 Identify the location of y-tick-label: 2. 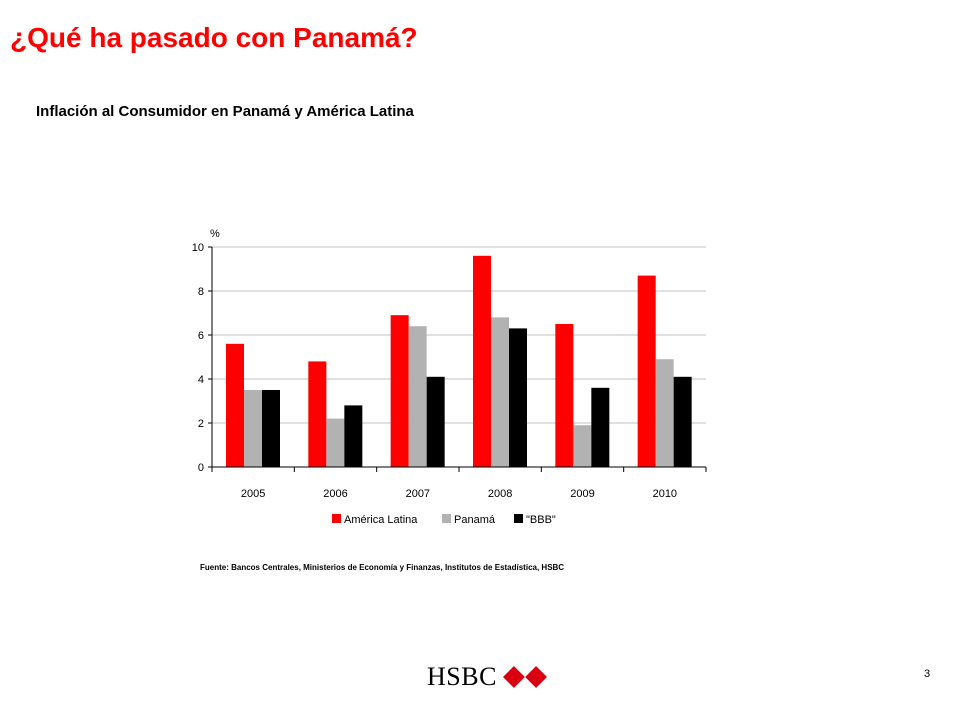
(201, 424).